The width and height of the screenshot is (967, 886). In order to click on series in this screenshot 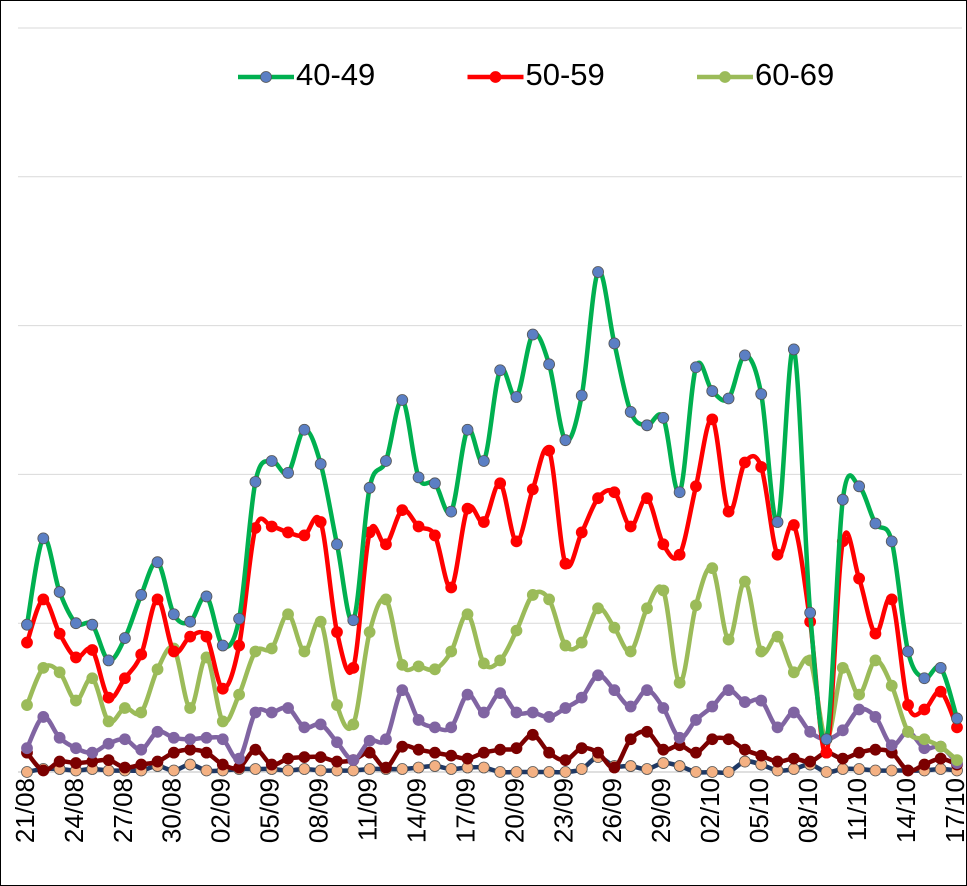, I will do `click(492, 719)`.